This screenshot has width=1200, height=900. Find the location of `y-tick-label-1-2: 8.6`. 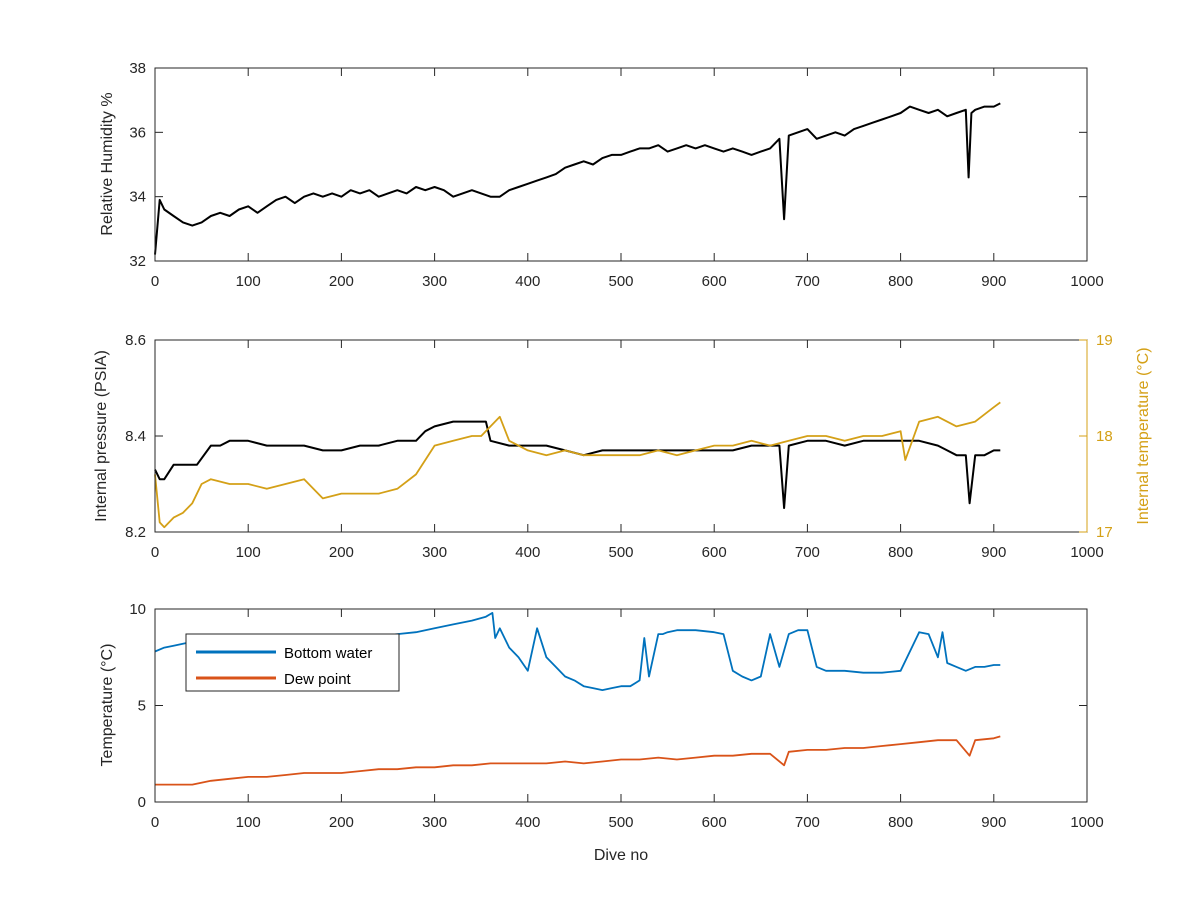

y-tick-label-1-2: 8.6 is located at coordinates (135, 340).